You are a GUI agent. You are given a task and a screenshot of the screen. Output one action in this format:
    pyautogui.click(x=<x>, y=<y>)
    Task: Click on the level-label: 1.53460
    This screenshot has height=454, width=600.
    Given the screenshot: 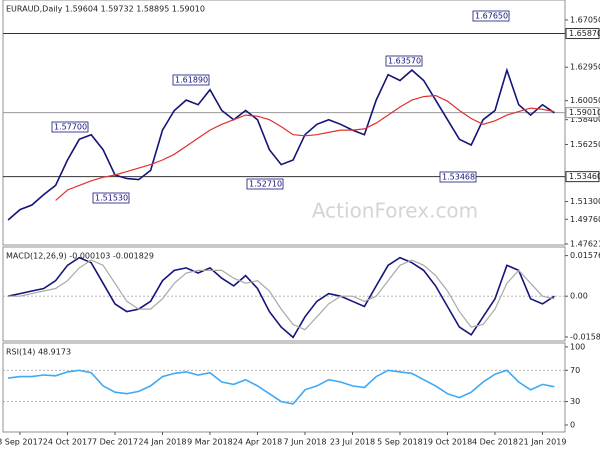 What is the action you would take?
    pyautogui.click(x=584, y=176)
    